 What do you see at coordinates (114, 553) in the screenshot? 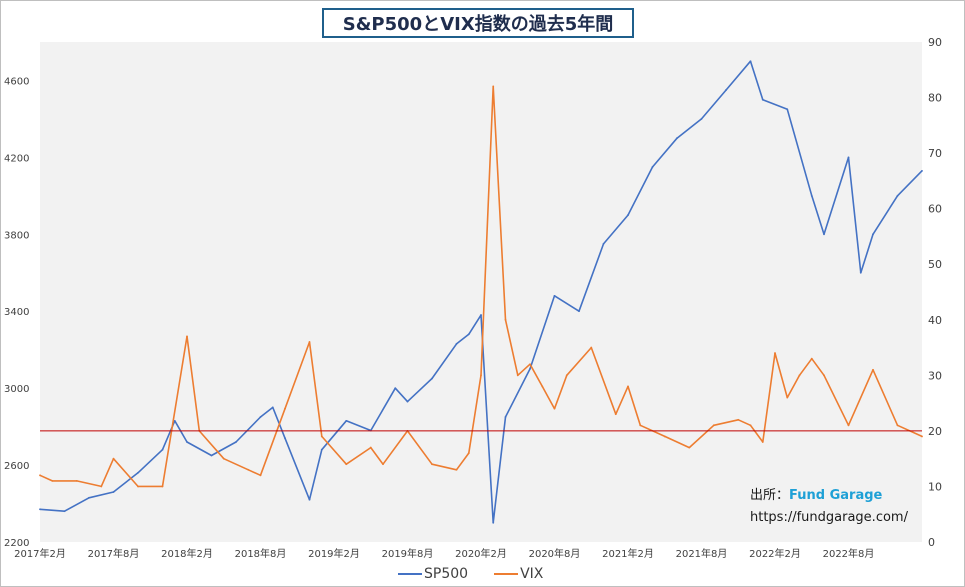
I see `x-tick-label: 2017年8月` at bounding box center [114, 553].